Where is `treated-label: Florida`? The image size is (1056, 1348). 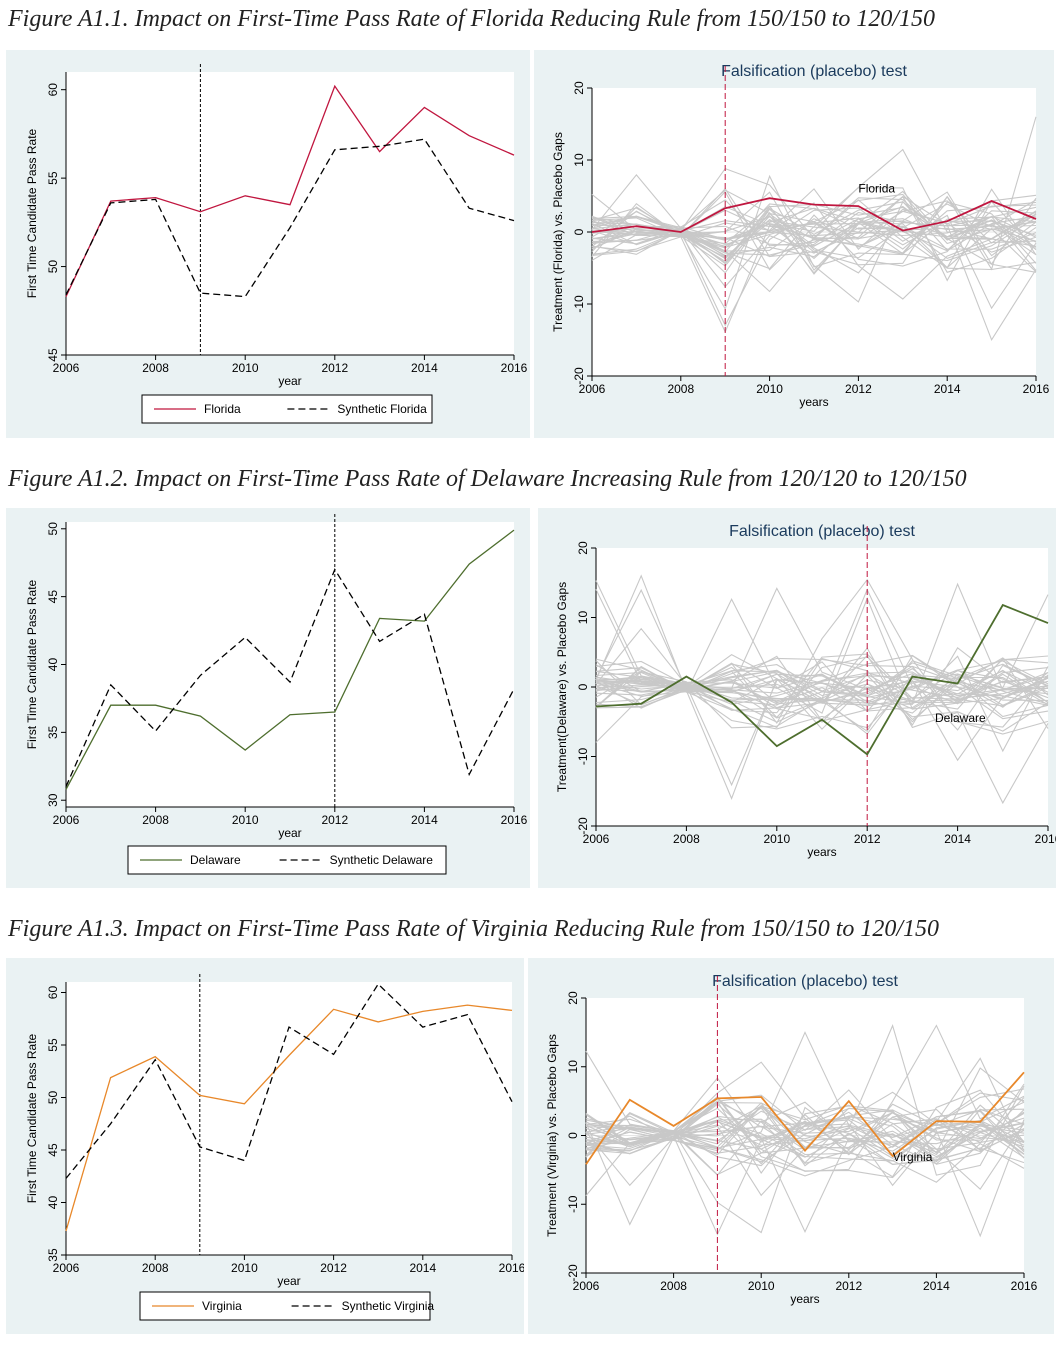 treated-label: Florida is located at coordinates (876, 188).